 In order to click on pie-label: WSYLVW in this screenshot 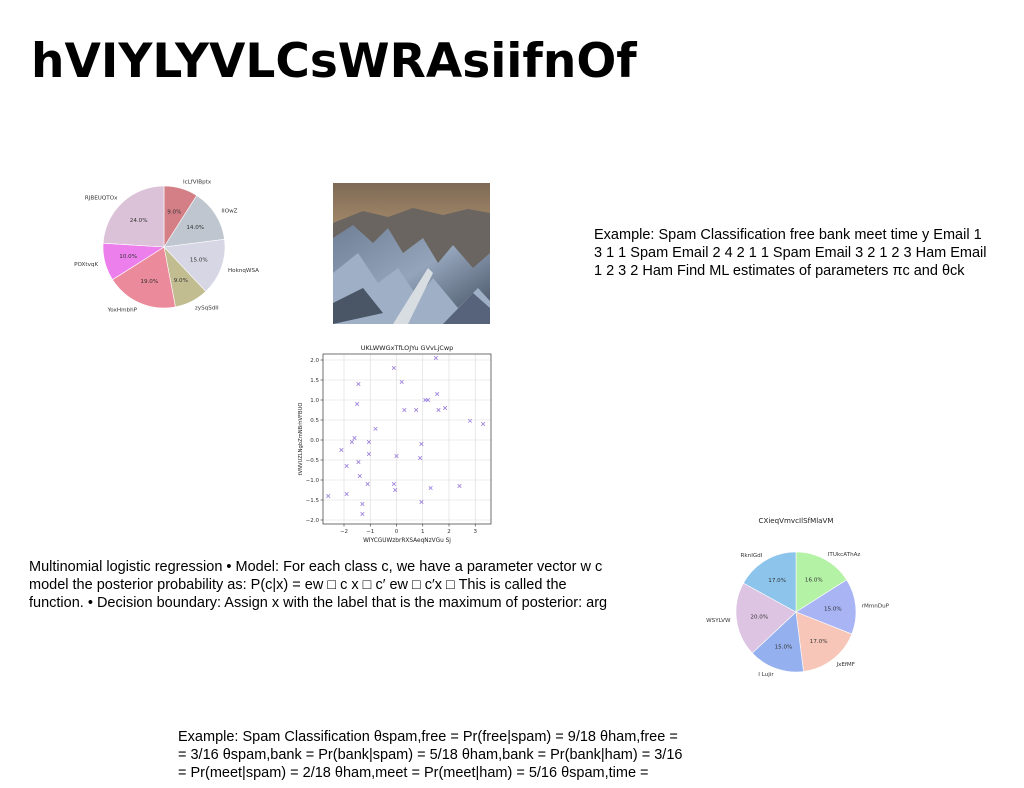, I will do `click(718, 621)`.